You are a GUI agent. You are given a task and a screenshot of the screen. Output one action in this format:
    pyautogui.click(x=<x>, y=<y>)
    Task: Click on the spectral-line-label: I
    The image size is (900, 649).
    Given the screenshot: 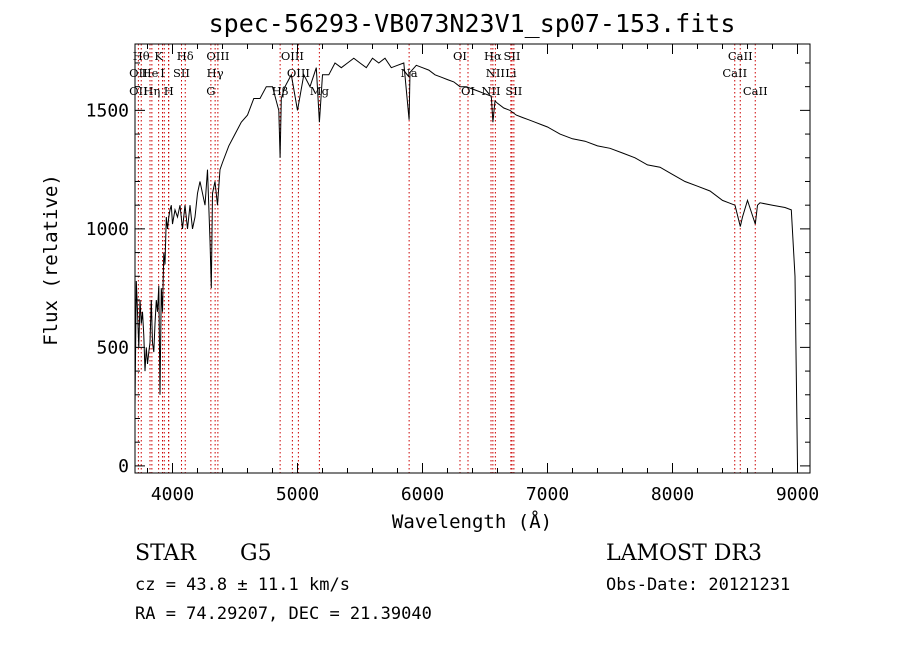 What is the action you would take?
    pyautogui.click(x=162, y=73)
    